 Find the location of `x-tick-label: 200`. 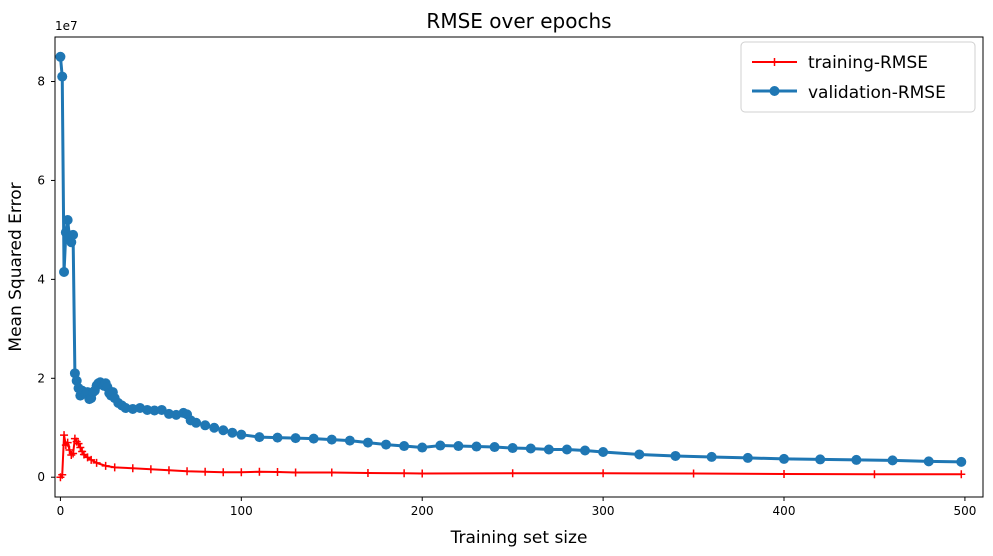

x-tick-label: 200 is located at coordinates (422, 511).